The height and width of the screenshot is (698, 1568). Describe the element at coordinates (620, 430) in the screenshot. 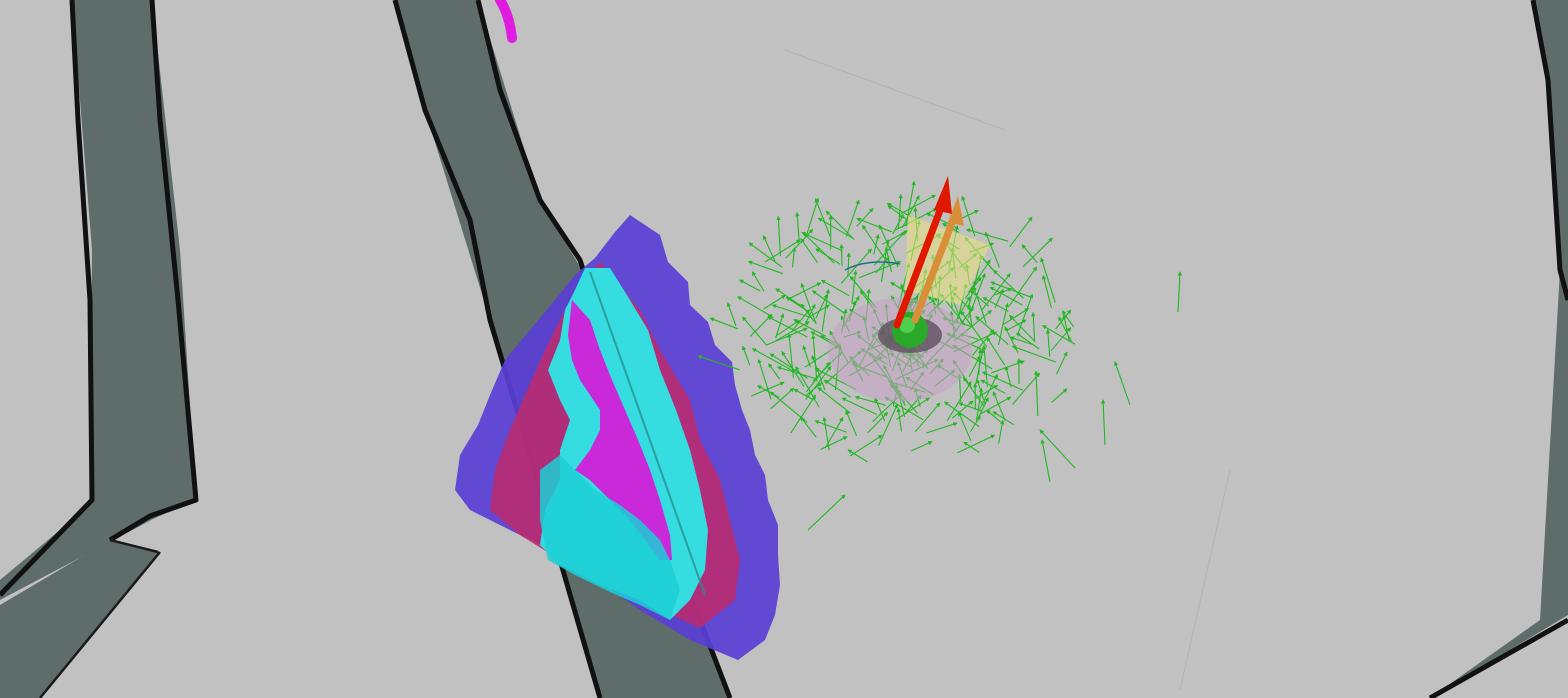

I see `costmap-obstacle-core` at that location.